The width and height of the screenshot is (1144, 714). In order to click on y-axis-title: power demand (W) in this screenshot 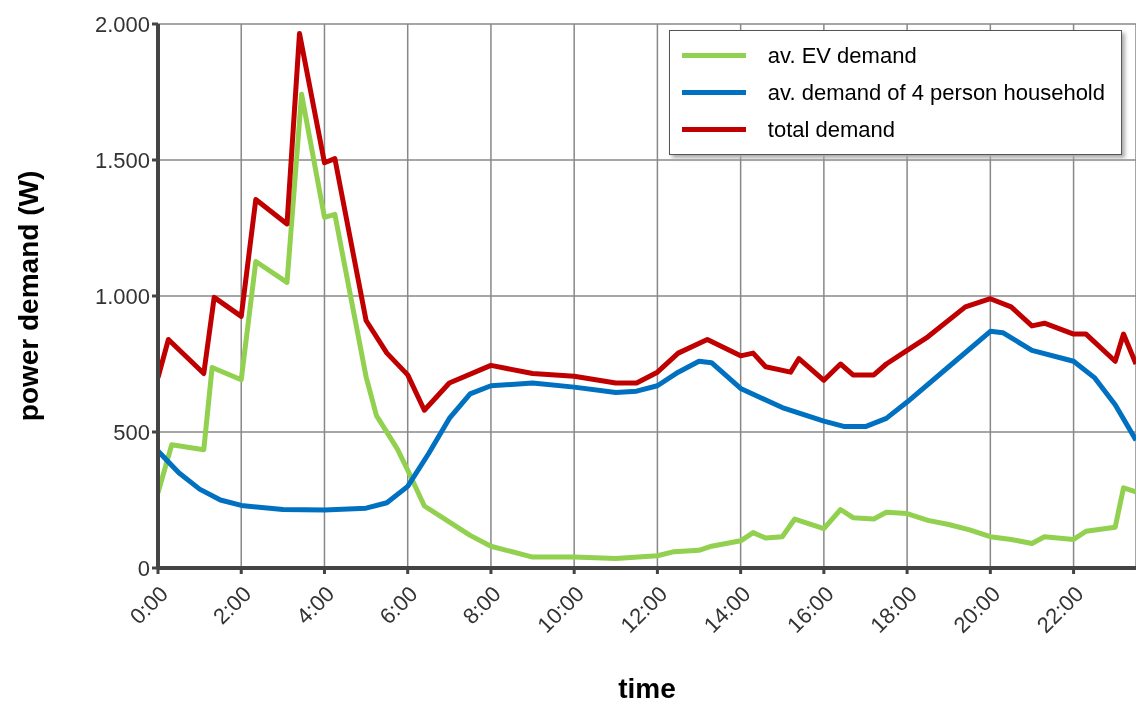, I will do `click(28, 296)`.